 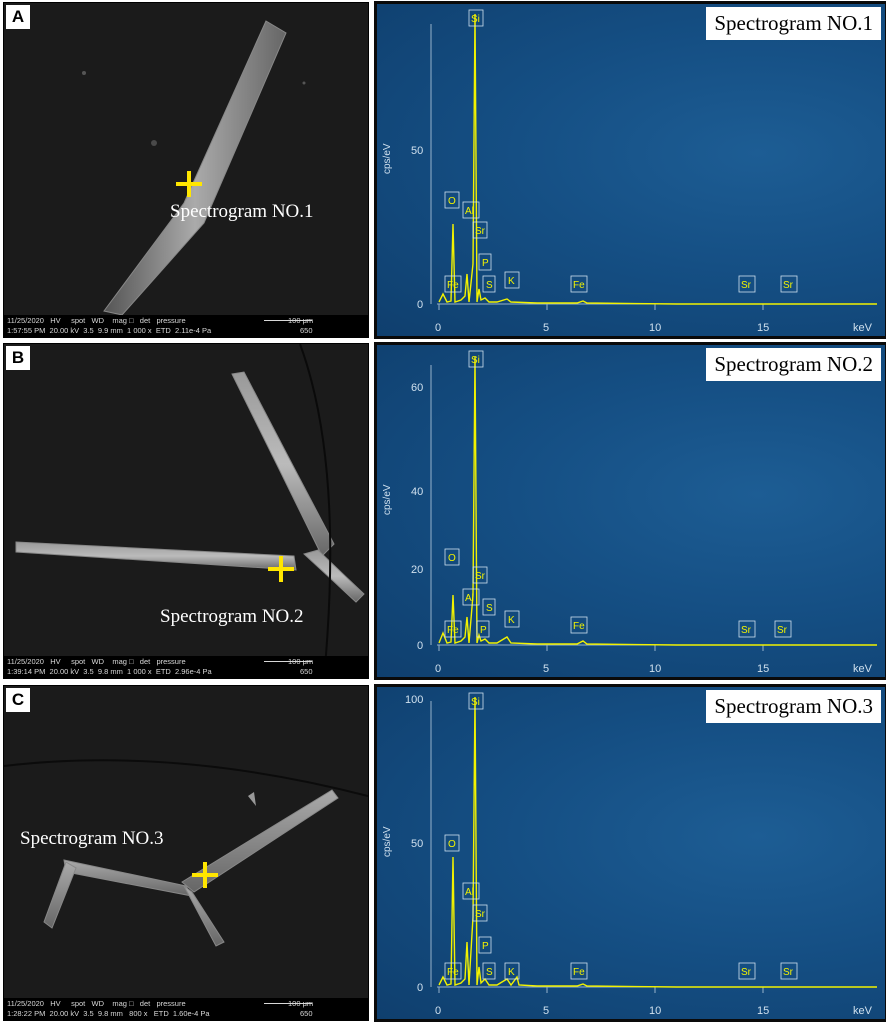 I want to click on panel-label: A, so click(x=18, y=17).